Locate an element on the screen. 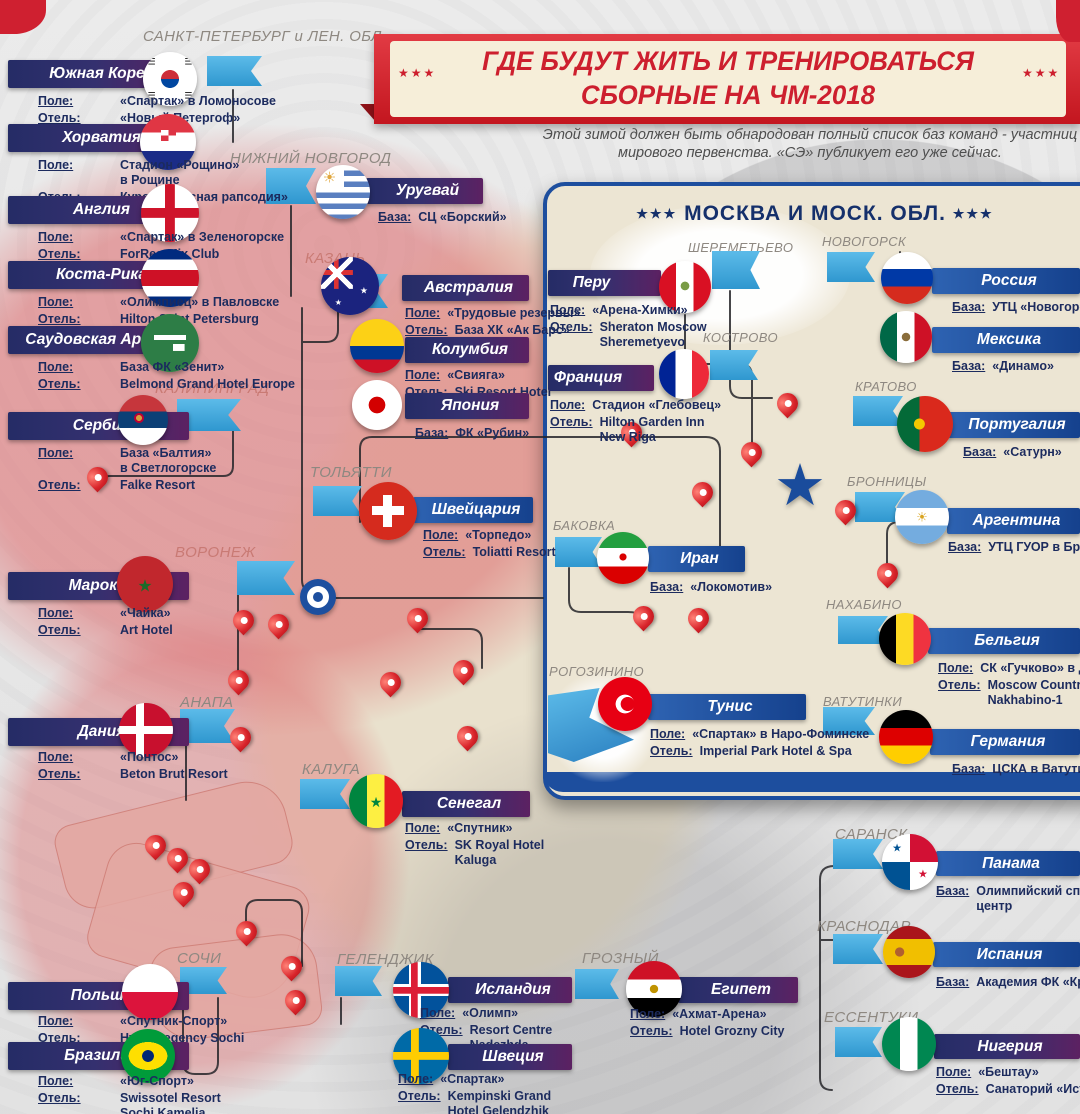 The width and height of the screenshot is (1080, 1114). flag-ngr-icon is located at coordinates (909, 1044).